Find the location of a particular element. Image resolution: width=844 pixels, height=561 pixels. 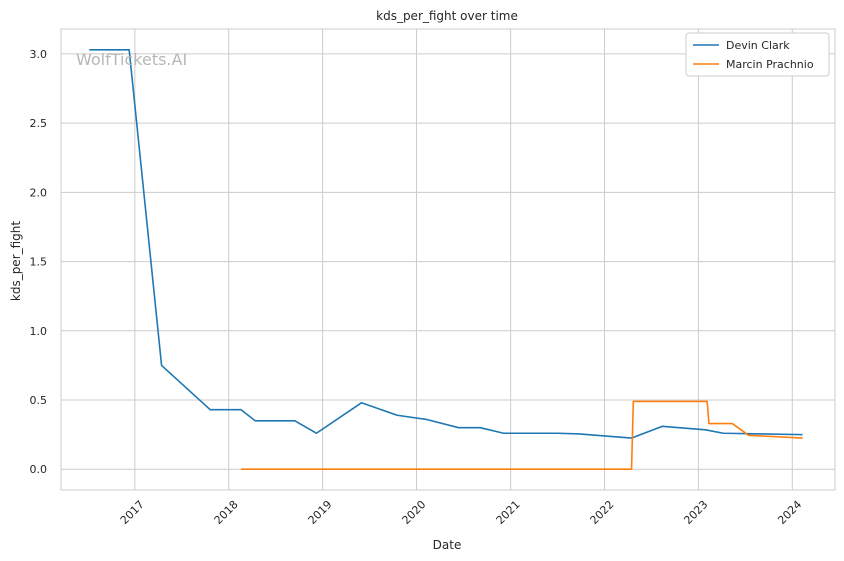

y-axis-title: kds_per_fight is located at coordinates (16, 261).